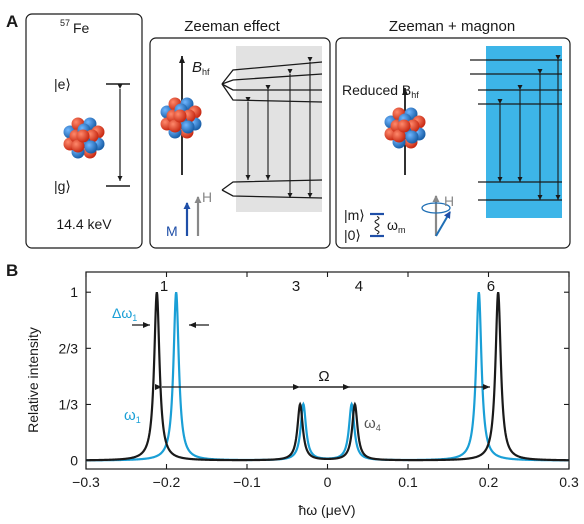  I want to click on x-tick-label: −0.3, so click(86, 482).